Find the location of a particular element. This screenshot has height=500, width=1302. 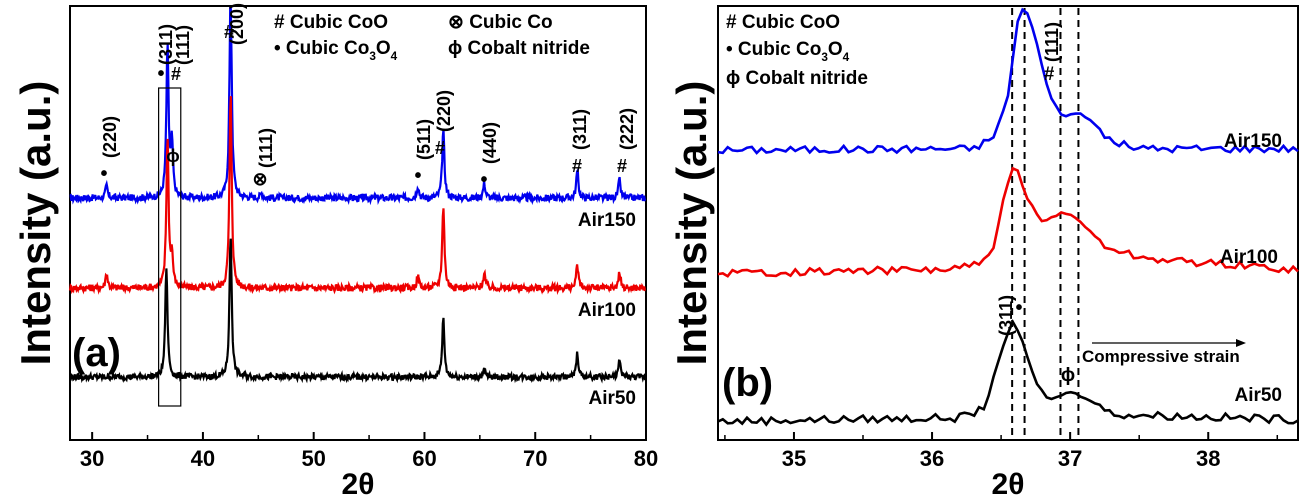

peak-hkl-label: (200) is located at coordinates (237, 24).